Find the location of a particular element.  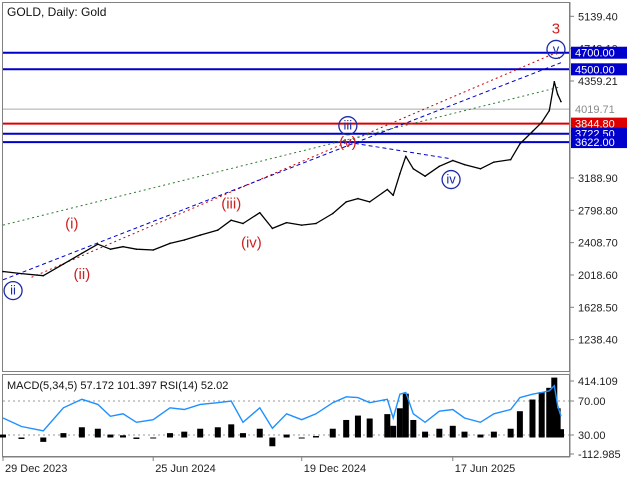

y-tick-label: 5139.40 is located at coordinates (598, 17).